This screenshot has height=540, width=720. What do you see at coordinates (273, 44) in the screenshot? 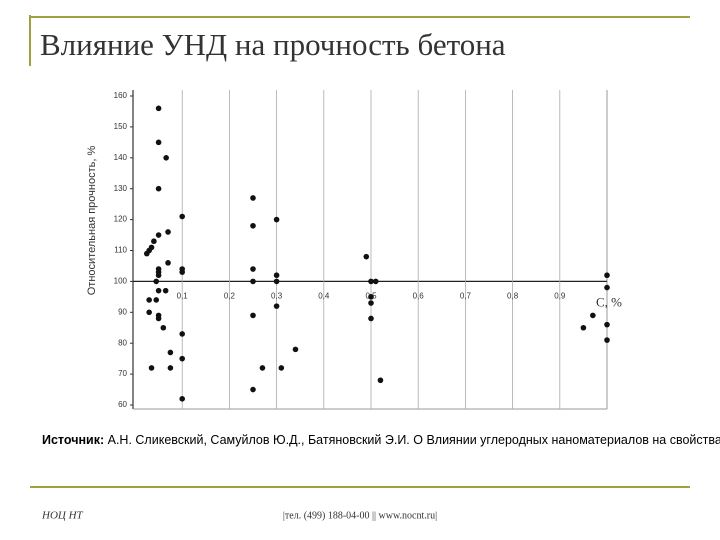
I see `slide-title: Влияние УНД на прочность бетона` at bounding box center [273, 44].